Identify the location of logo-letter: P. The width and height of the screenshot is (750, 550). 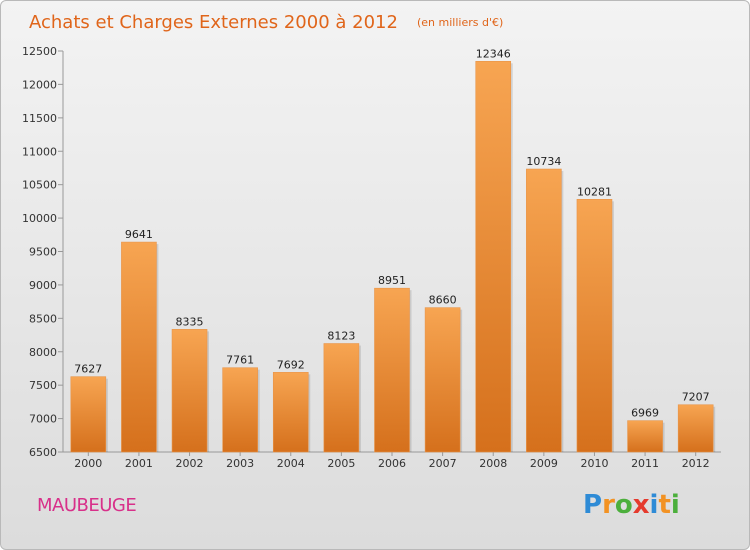
(593, 505).